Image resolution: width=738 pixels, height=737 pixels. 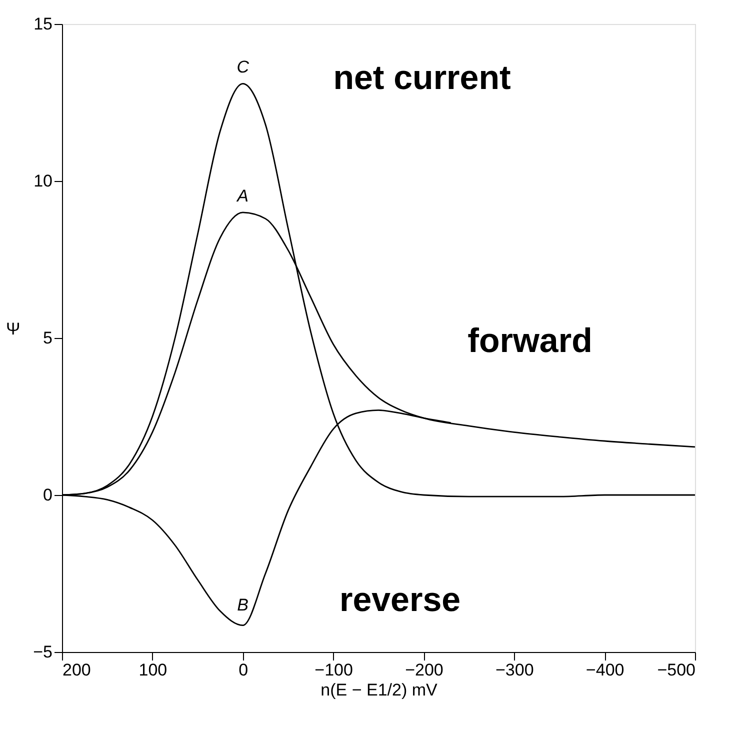 What do you see at coordinates (243, 670) in the screenshot?
I see `x-tick-label: 0` at bounding box center [243, 670].